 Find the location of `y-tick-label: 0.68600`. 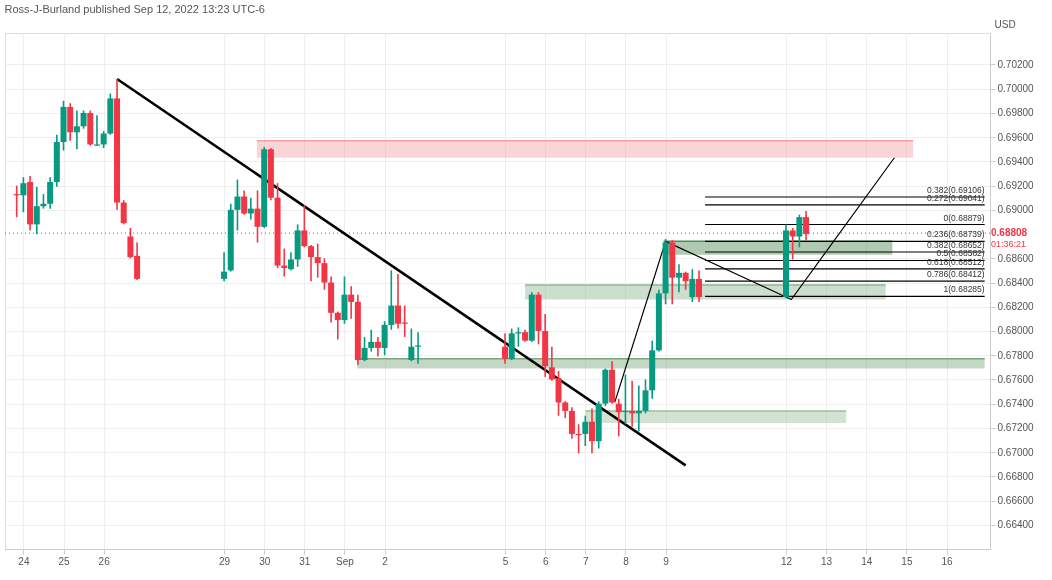

y-tick-label: 0.68600 is located at coordinates (1016, 258).